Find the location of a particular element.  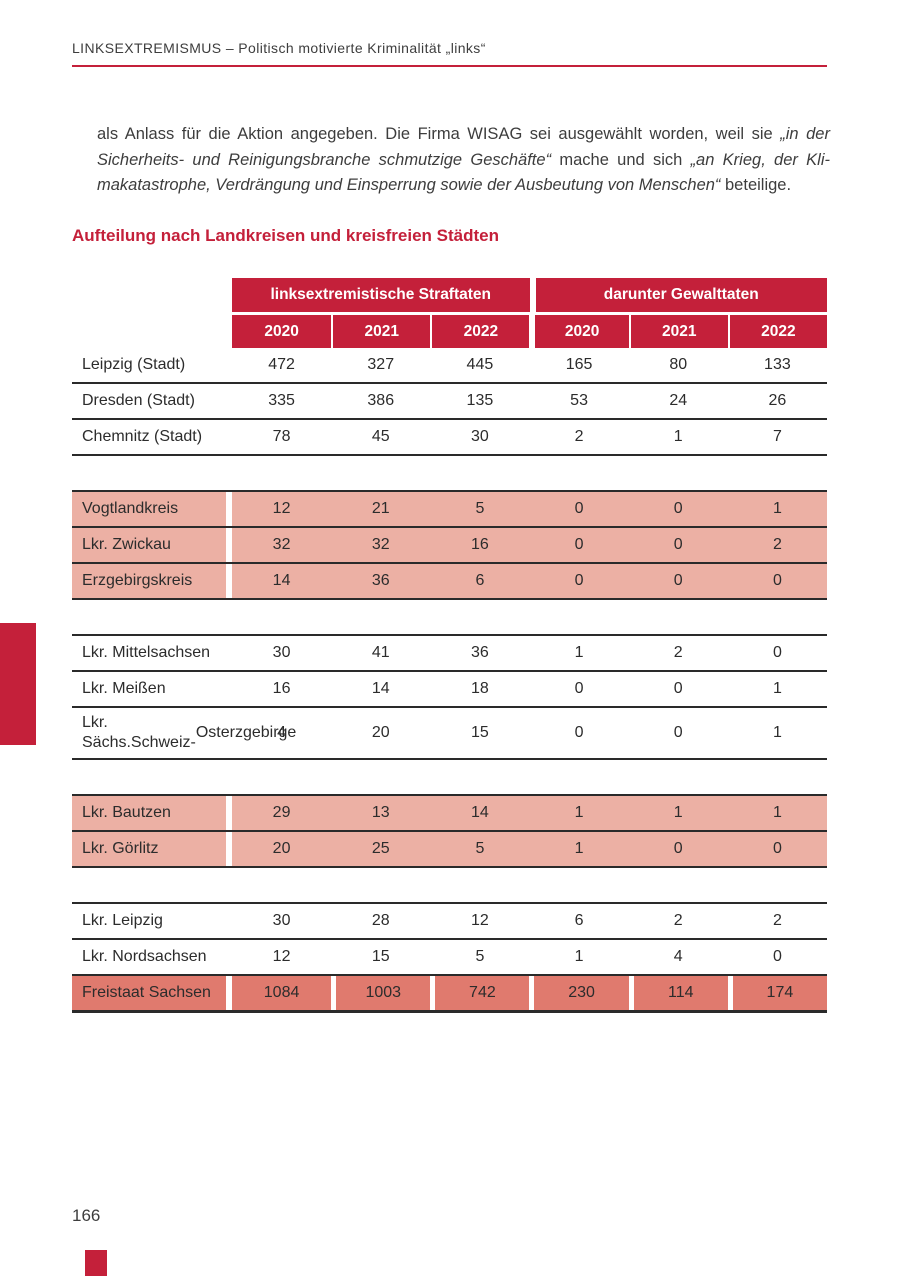

row-label: Erzgebirgskreis is located at coordinates (152, 581).